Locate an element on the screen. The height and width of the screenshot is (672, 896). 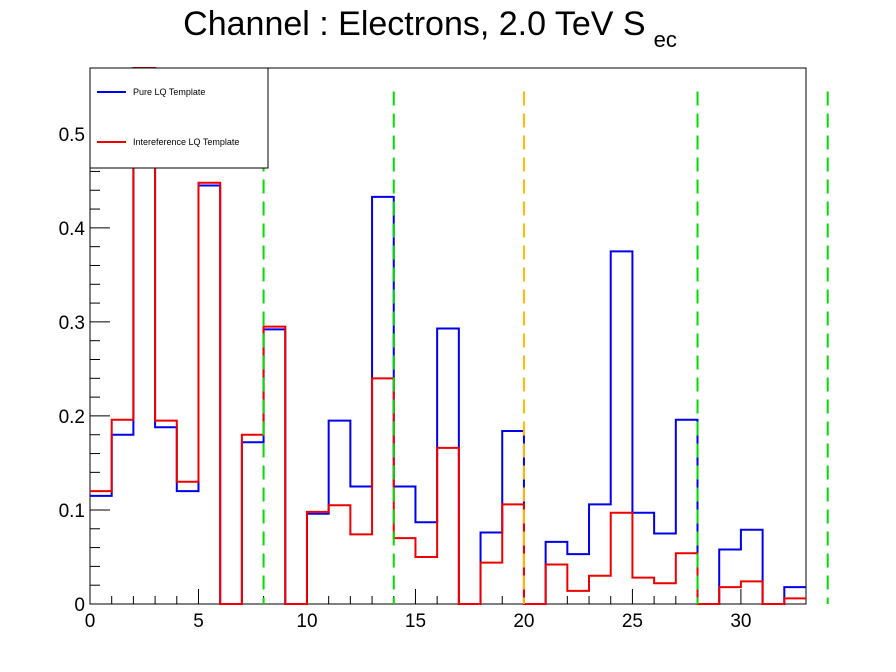
x-tick-label: 15 is located at coordinates (415, 621).